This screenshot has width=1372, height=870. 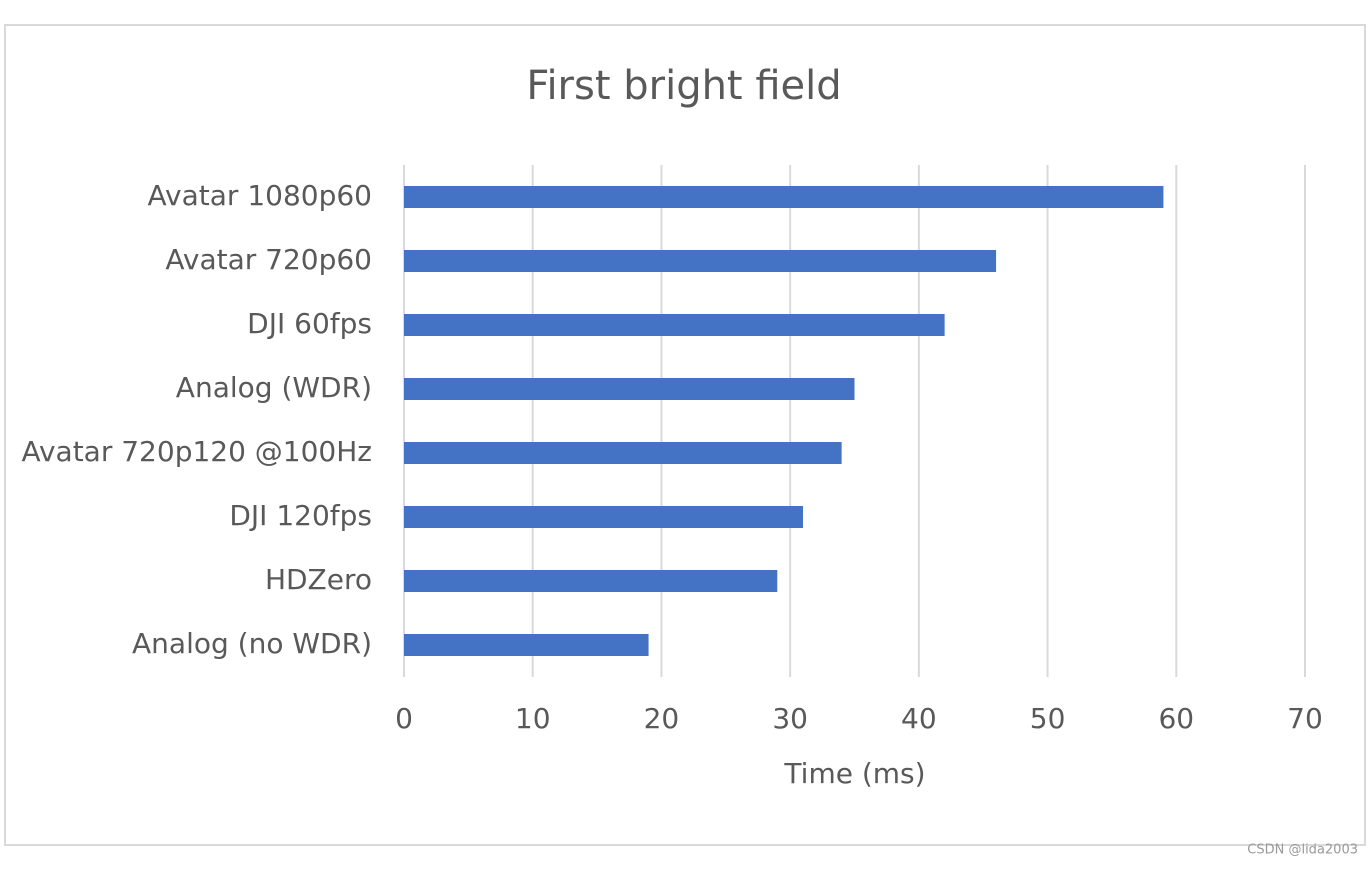 What do you see at coordinates (318, 579) in the screenshot?
I see `y-tick-label: HDZero` at bounding box center [318, 579].